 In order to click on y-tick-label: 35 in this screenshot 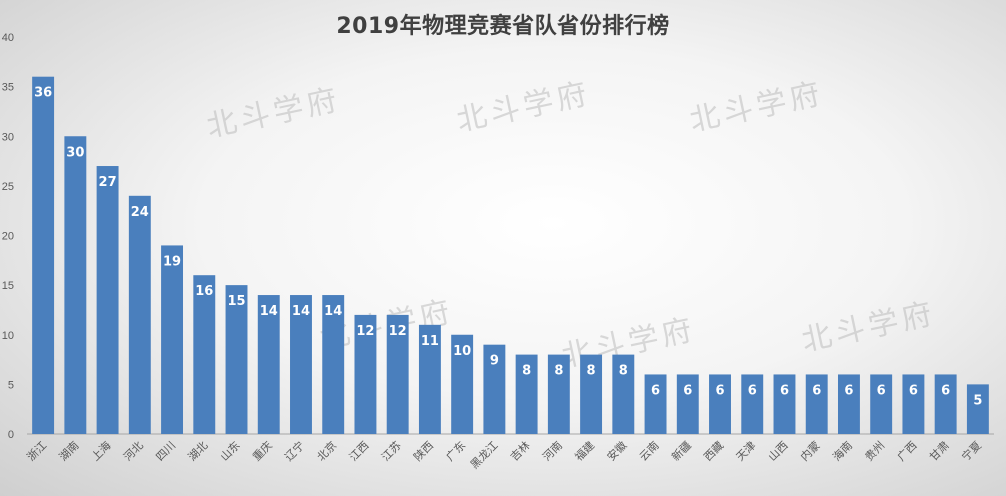, I will do `click(8, 88)`.